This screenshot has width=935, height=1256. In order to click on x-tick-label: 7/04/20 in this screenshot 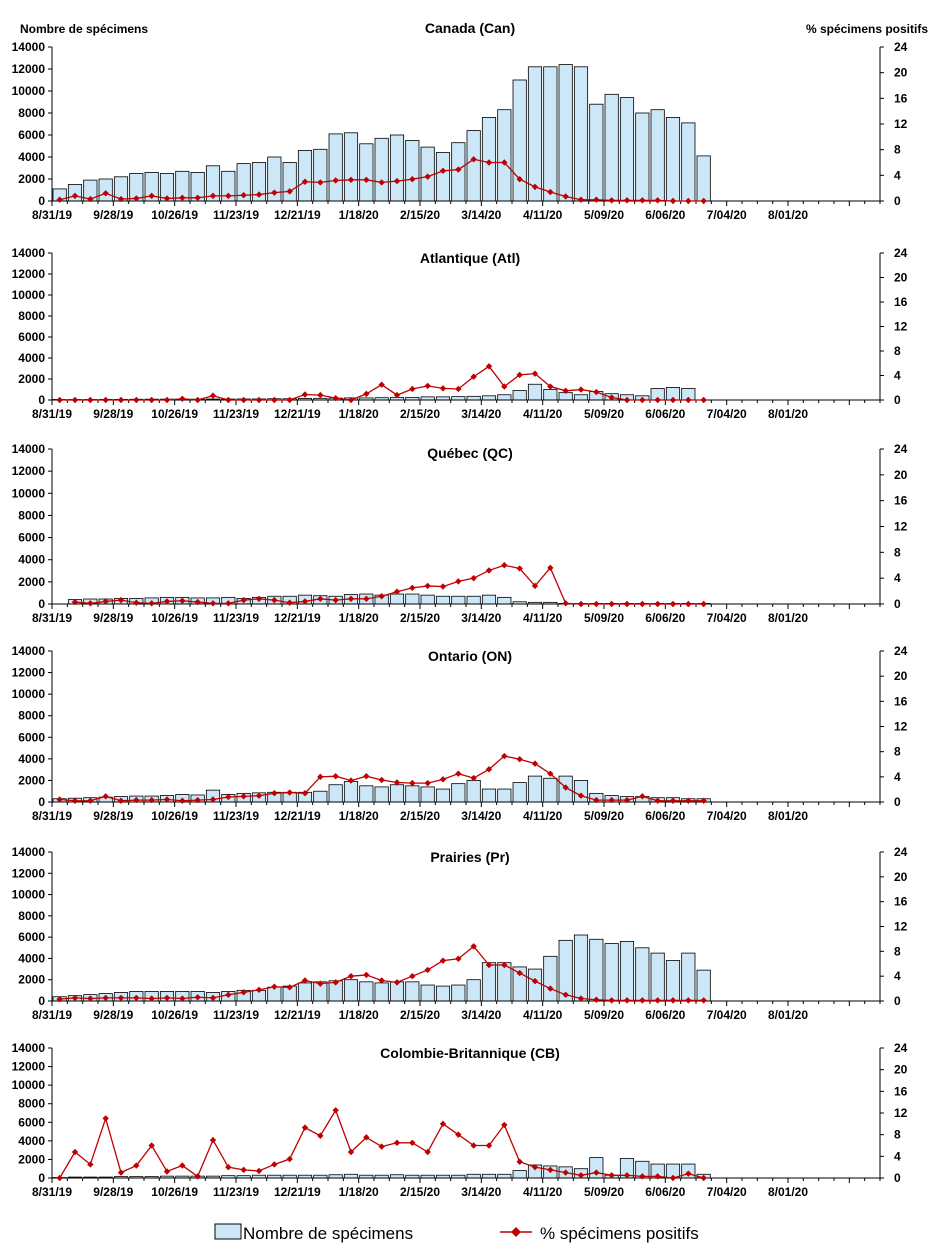, I will do `click(727, 414)`.